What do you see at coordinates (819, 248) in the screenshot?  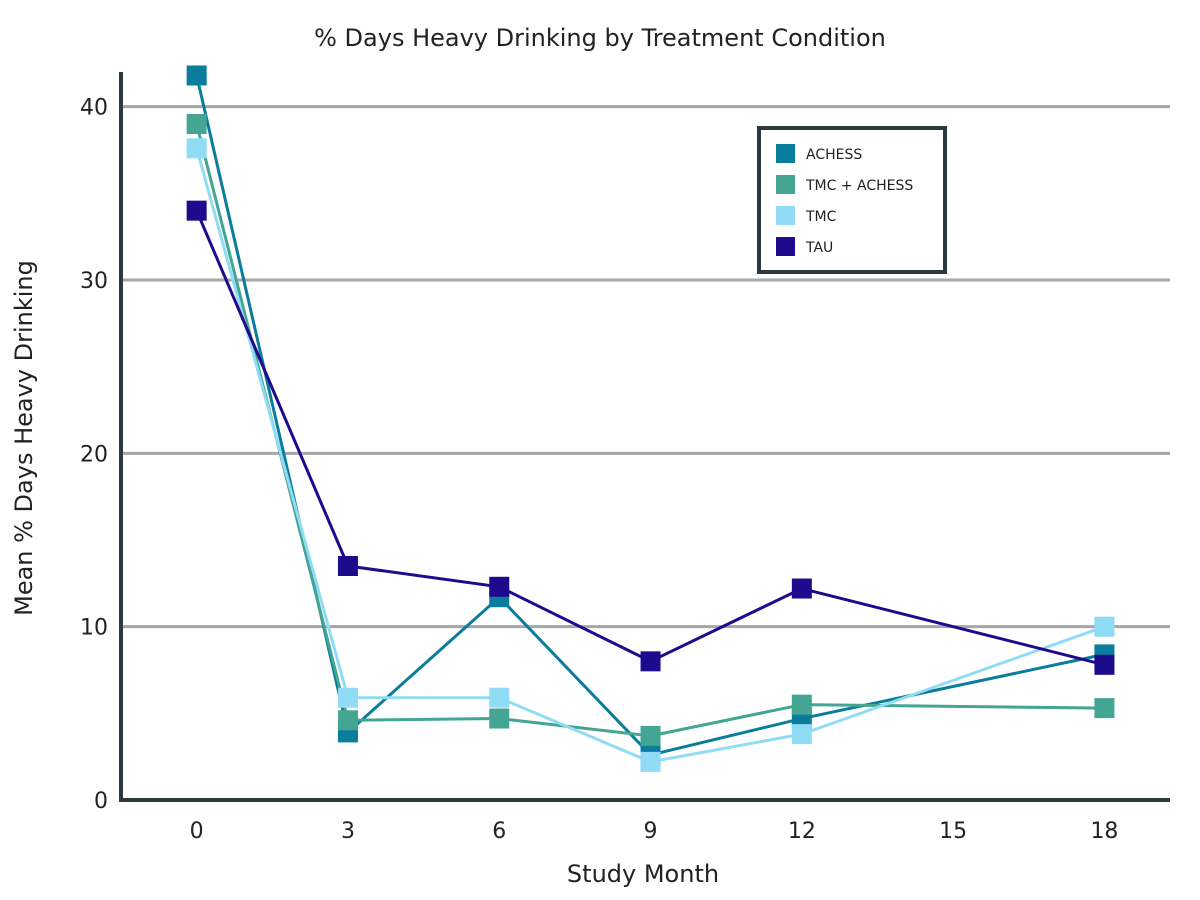 I see `legend-label-tau: TAU` at bounding box center [819, 248].